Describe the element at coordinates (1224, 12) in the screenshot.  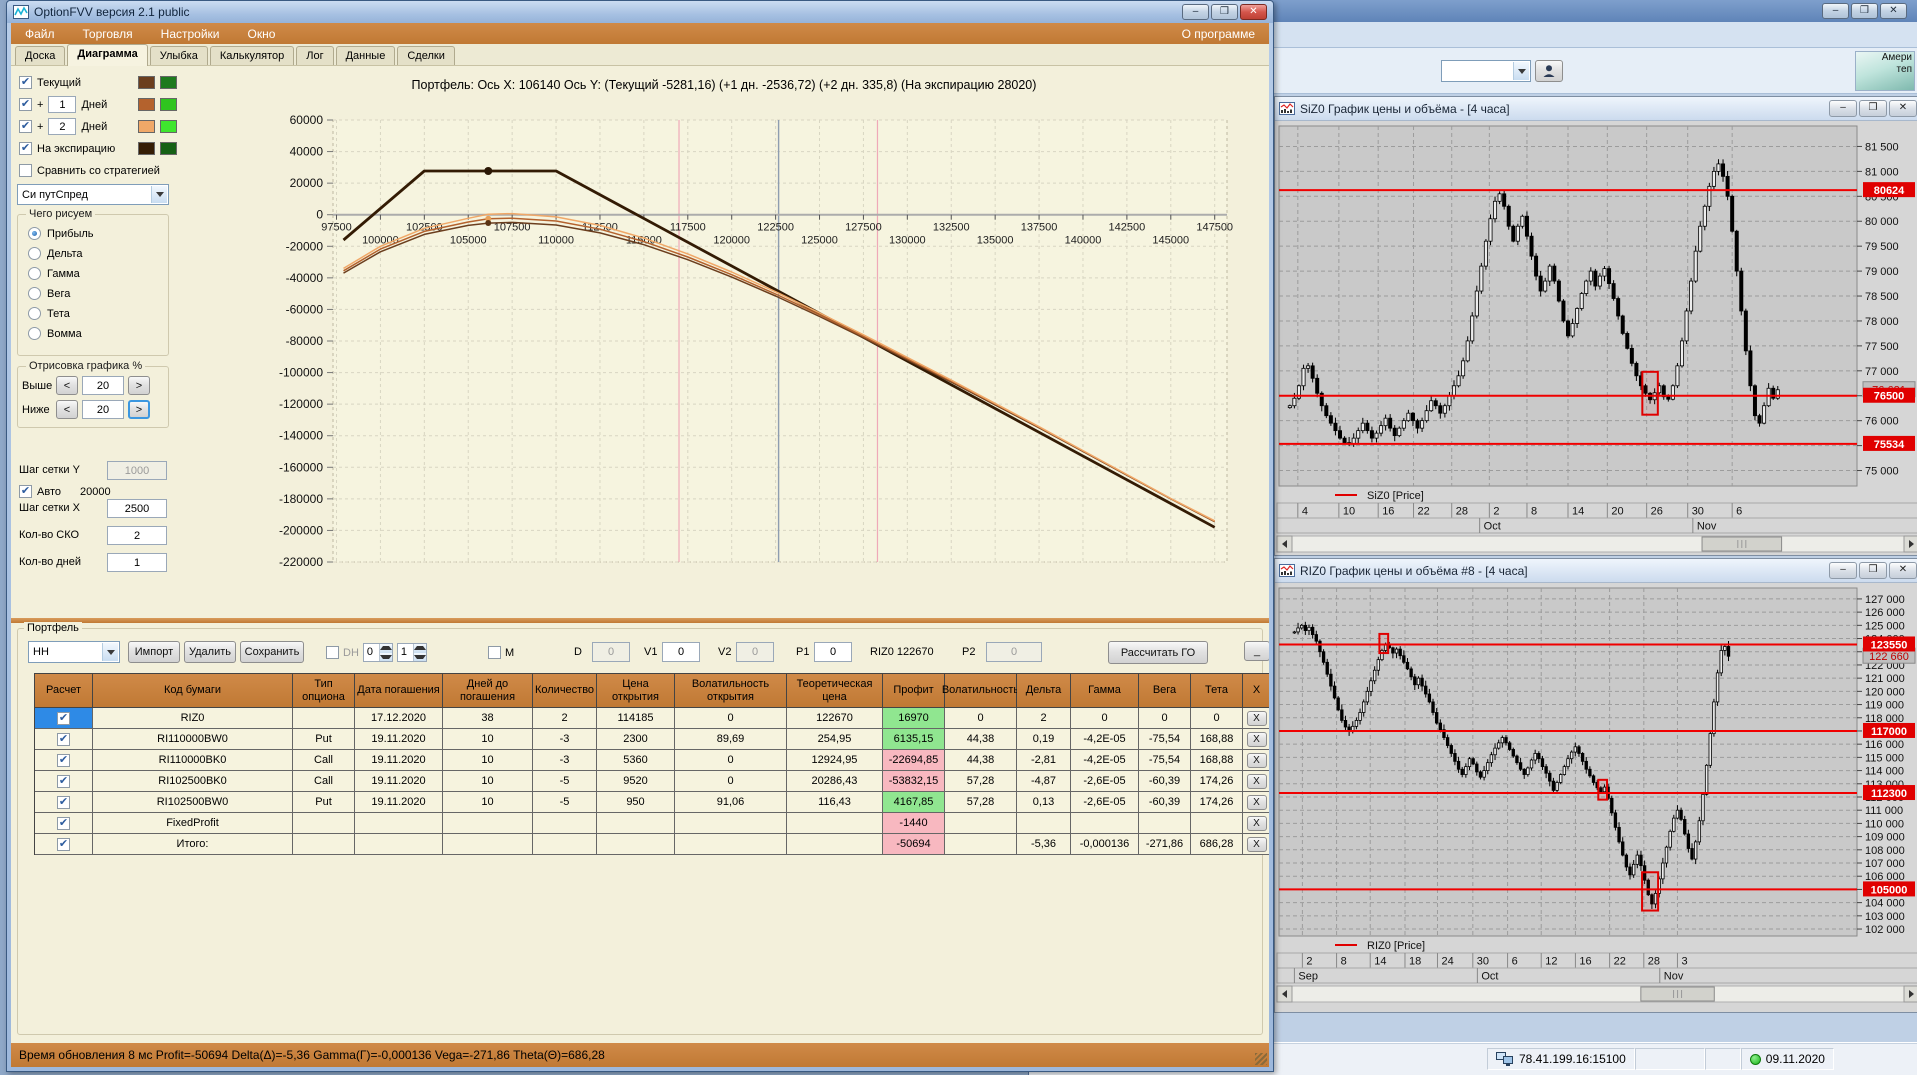
I see `maximize-button: ❒` at that location.